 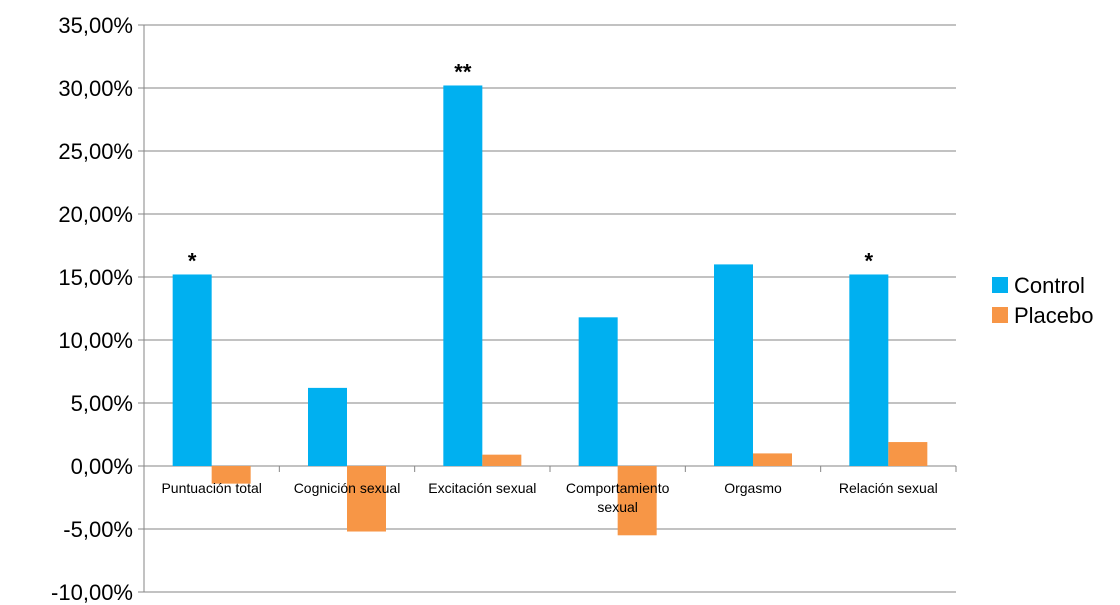 What do you see at coordinates (95, 88) in the screenshot?
I see `y-tick-label: 30,00%` at bounding box center [95, 88].